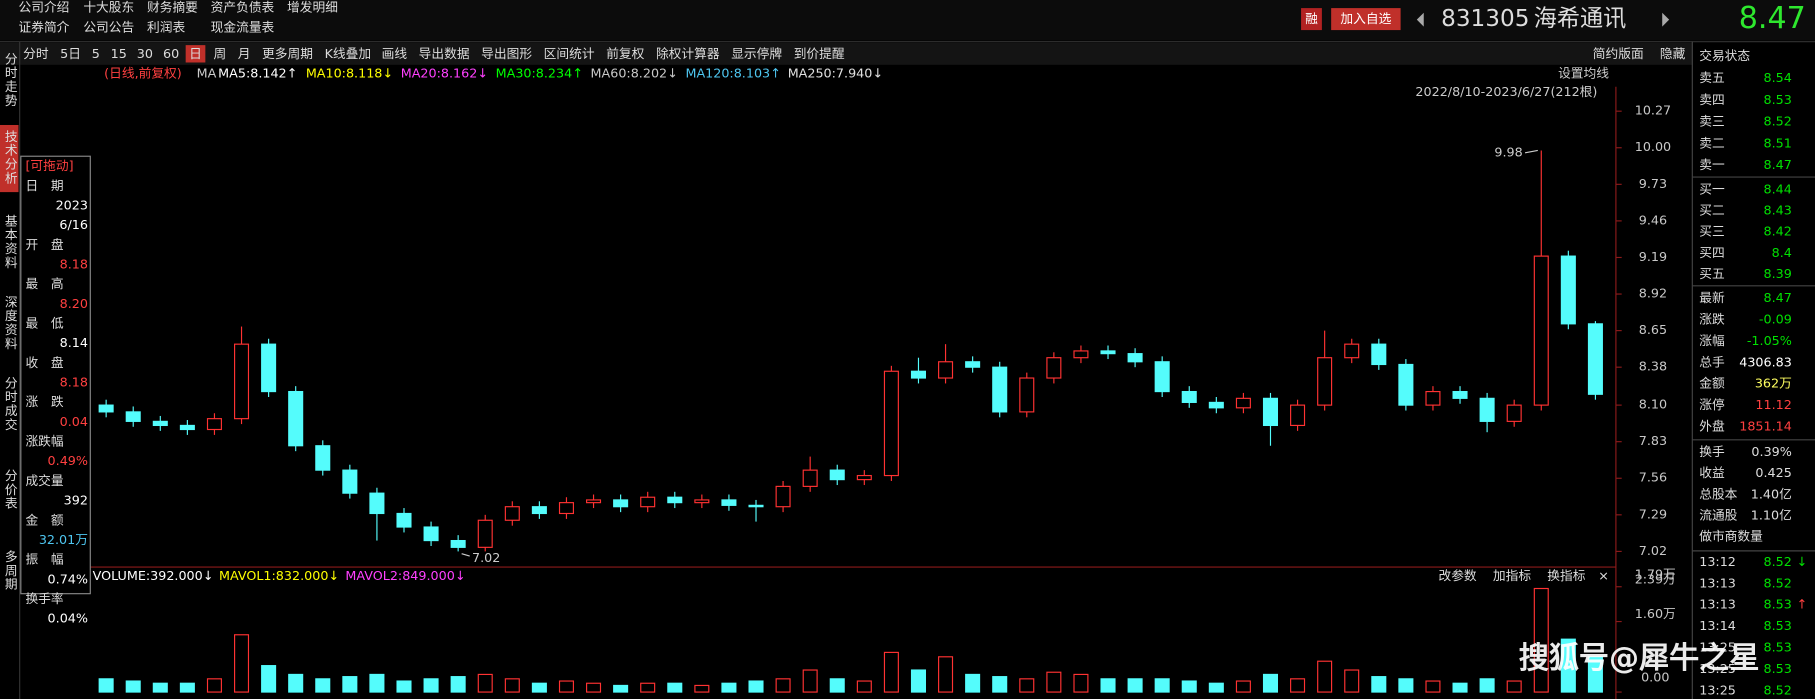 Image resolution: width=1815 pixels, height=699 pixels. Describe the element at coordinates (835, 74) in the screenshot. I see `ma-item: MA250:7.940↓` at that location.